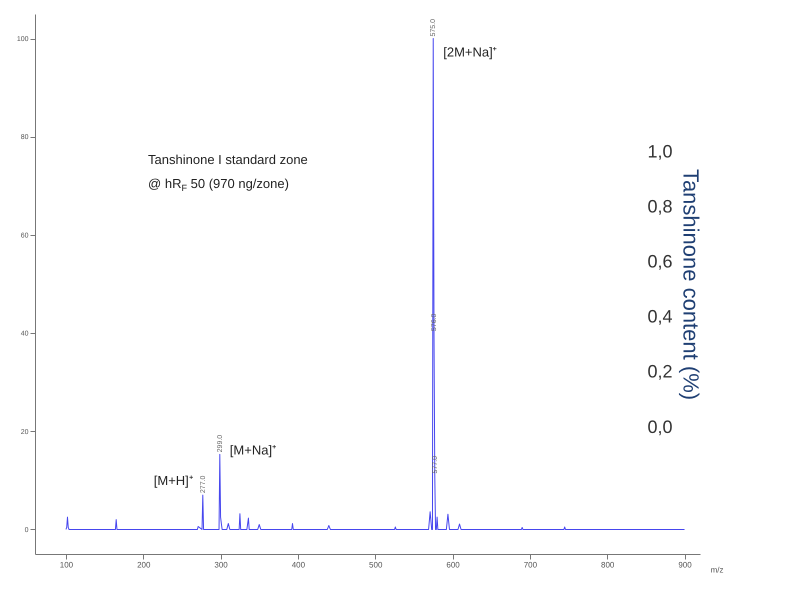 The image size is (804, 602). What do you see at coordinates (376, 565) in the screenshot?
I see `x-tick-label: 500` at bounding box center [376, 565].